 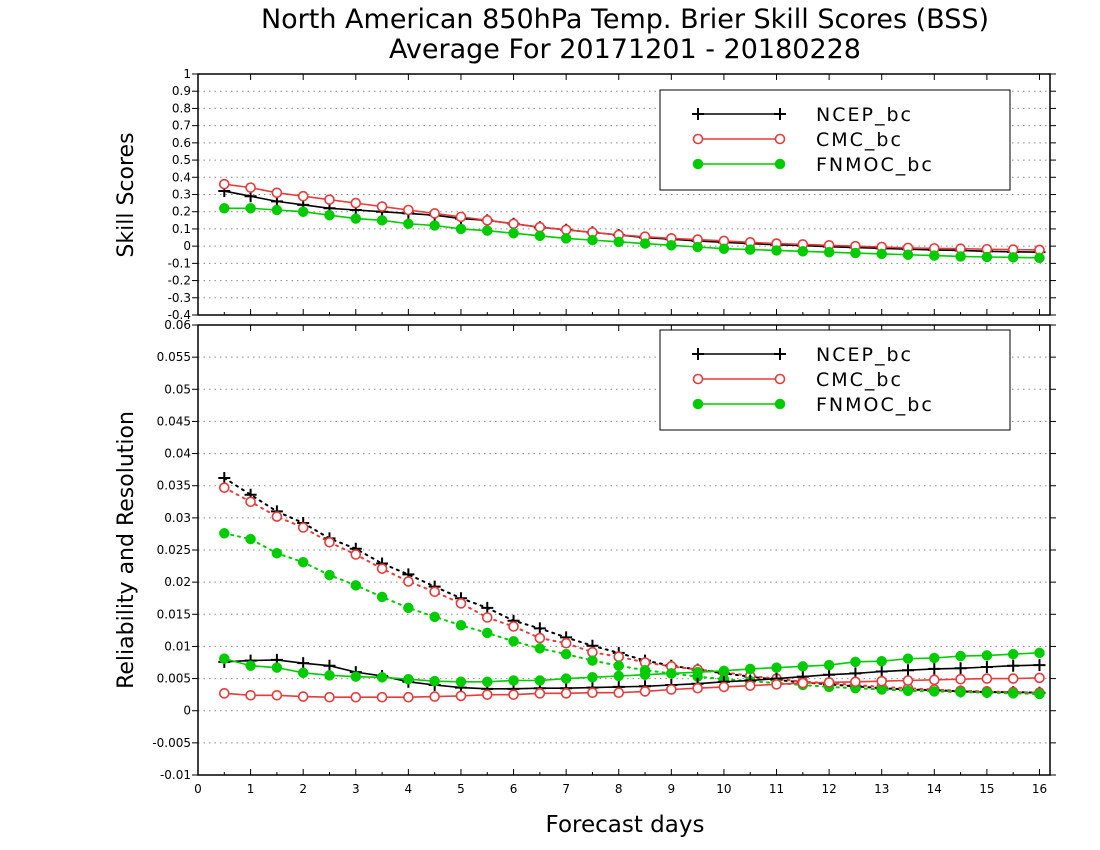 I want to click on x-tick-label: 7, so click(x=566, y=789).